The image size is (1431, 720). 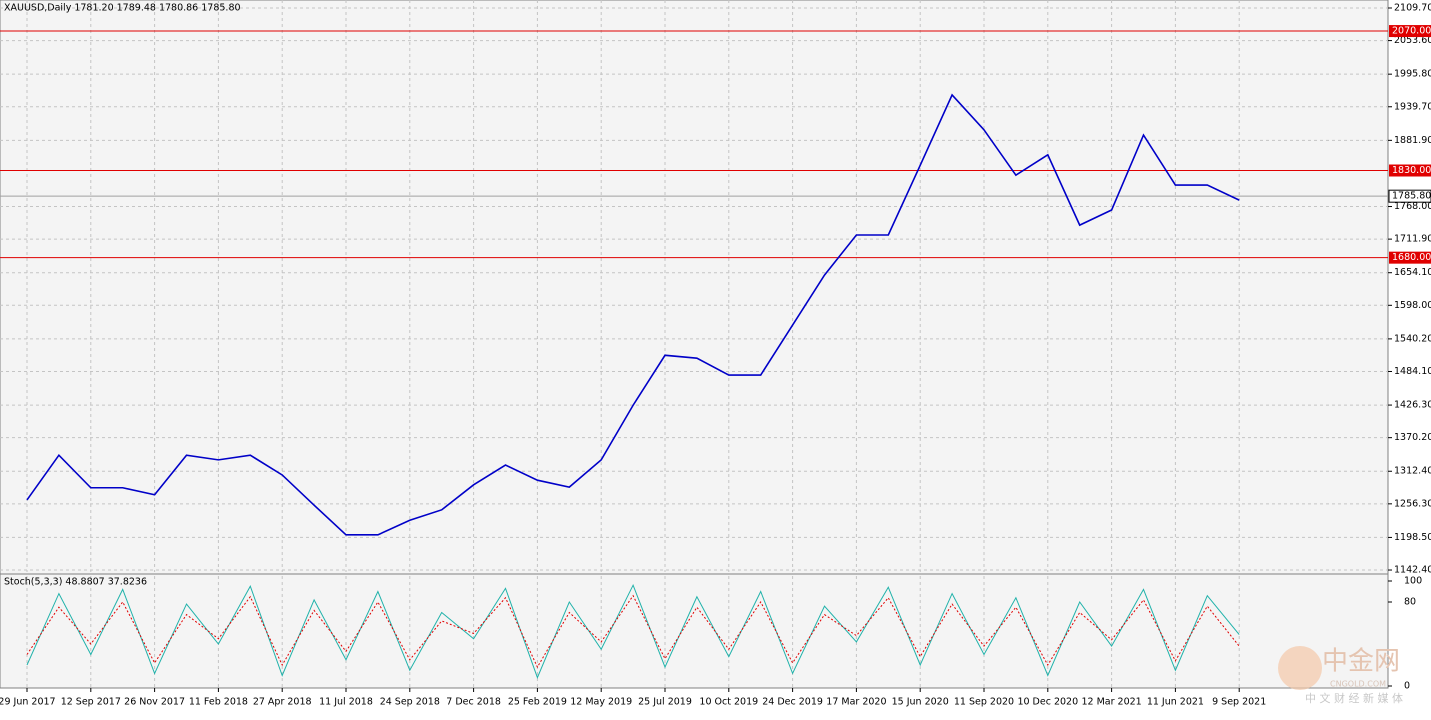 I want to click on indicator-title: Stoch(5,3,3) 48.8807 37.8236, so click(x=75, y=582).